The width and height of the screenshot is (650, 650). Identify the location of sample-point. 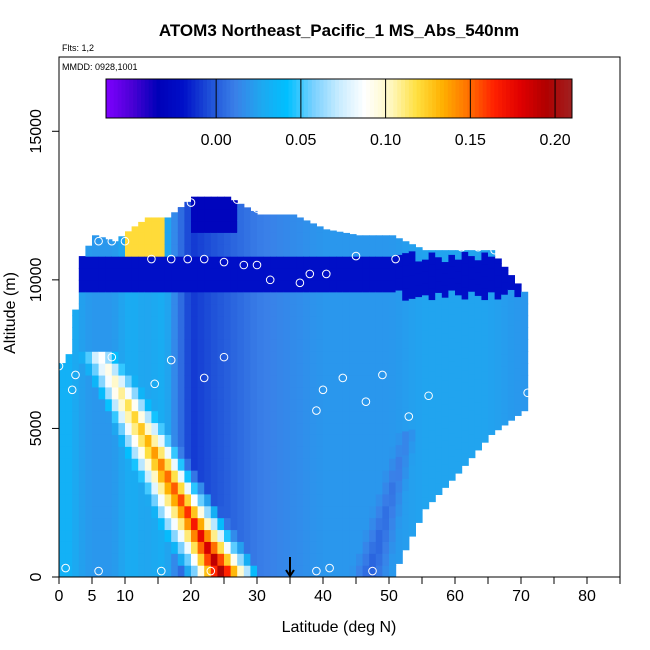
(204, 259).